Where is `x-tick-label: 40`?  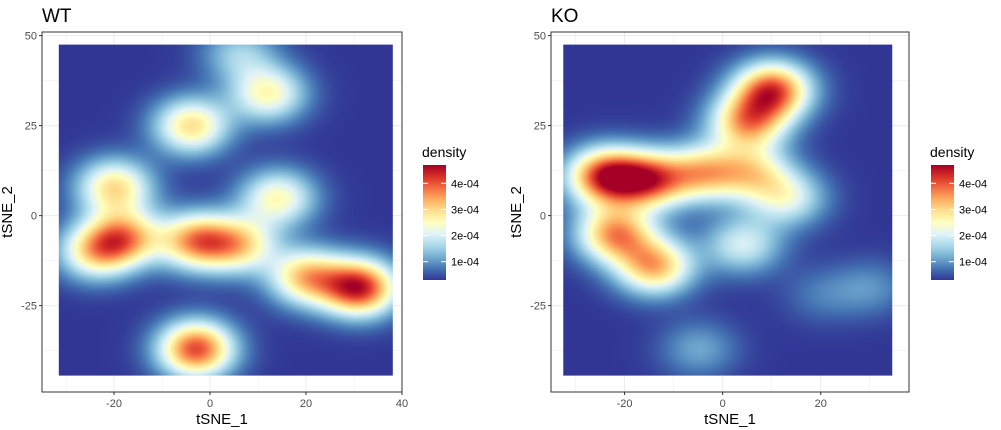 x-tick-label: 40 is located at coordinates (402, 404).